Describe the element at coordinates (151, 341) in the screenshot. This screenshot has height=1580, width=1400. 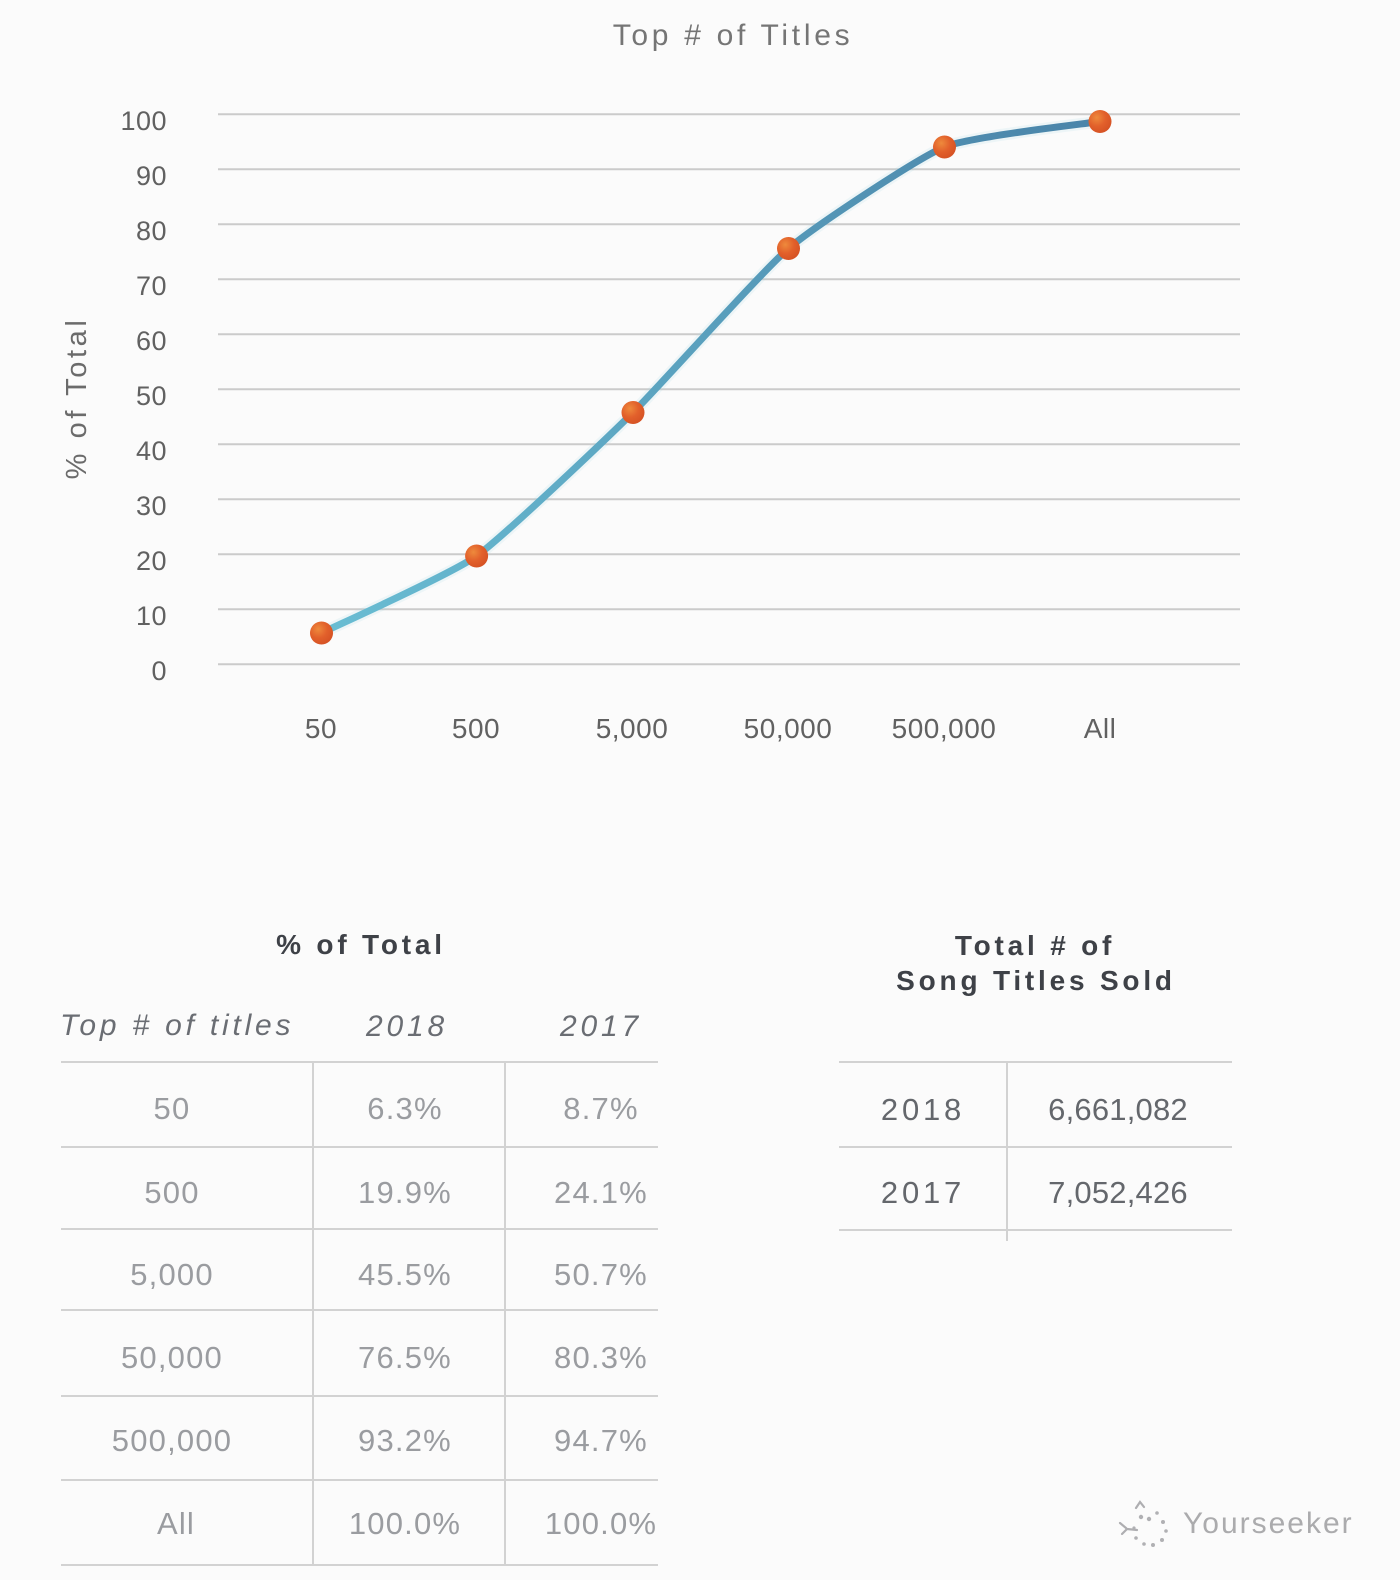
I see `svg-text: 60` at that location.